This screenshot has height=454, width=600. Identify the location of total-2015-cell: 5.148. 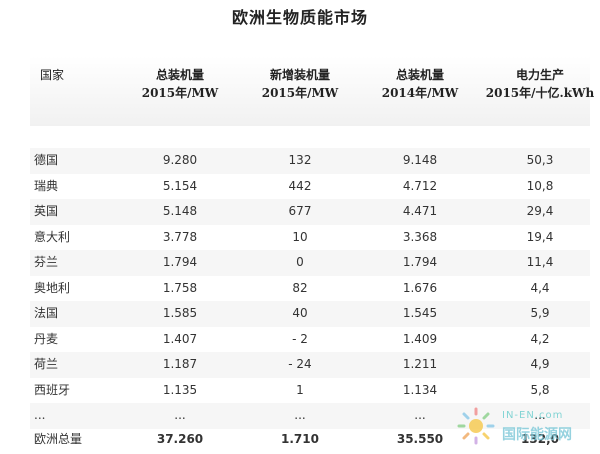
(180, 211).